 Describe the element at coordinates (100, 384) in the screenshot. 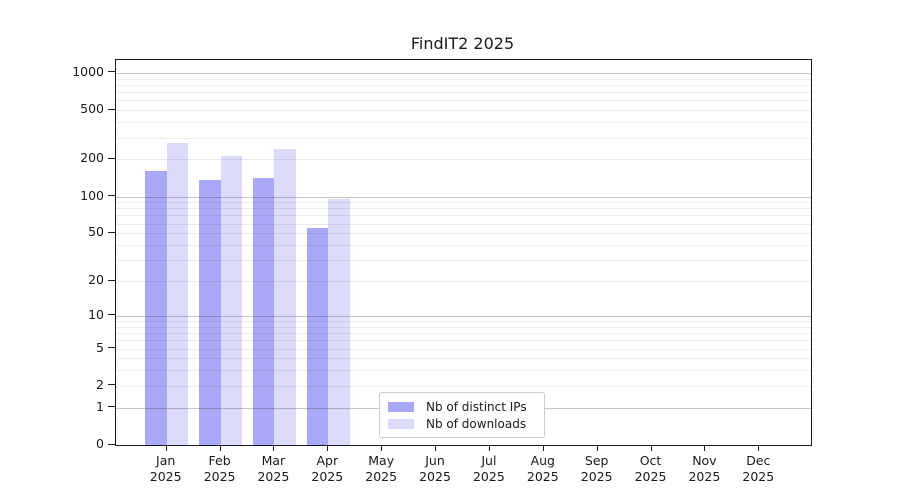

I see `y-tick-label: 2` at that location.